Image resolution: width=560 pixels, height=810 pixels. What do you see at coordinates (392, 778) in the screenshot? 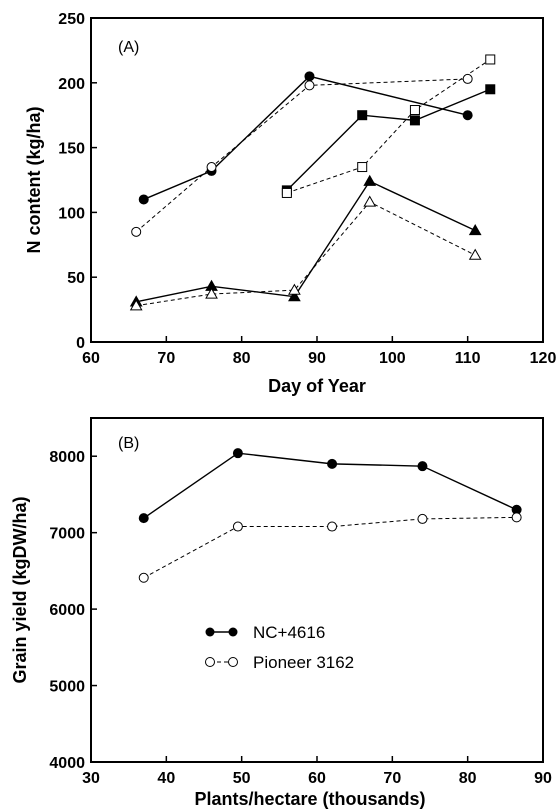
I see `panel-b-x-tick-label: 70` at bounding box center [392, 778].